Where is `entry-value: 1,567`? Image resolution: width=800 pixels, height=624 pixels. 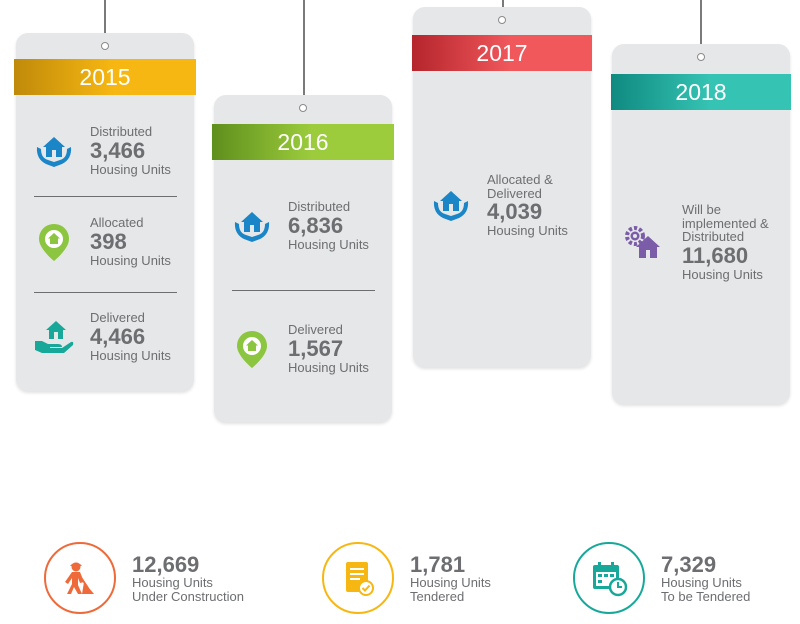
entry-value: 1,567 is located at coordinates (316, 348).